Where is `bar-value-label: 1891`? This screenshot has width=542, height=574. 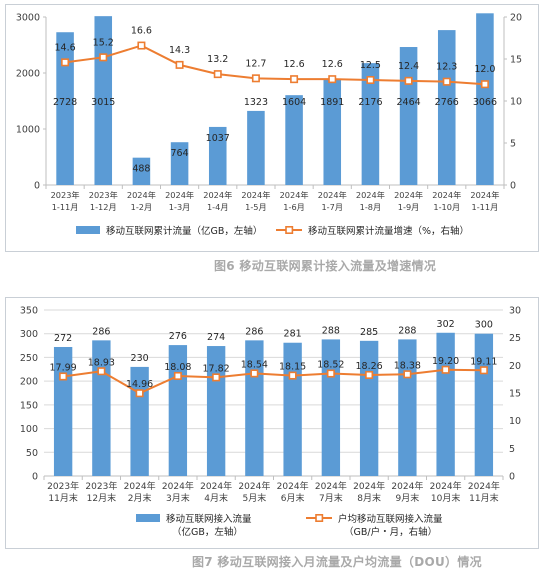 bar-value-label: 1891 is located at coordinates (332, 102).